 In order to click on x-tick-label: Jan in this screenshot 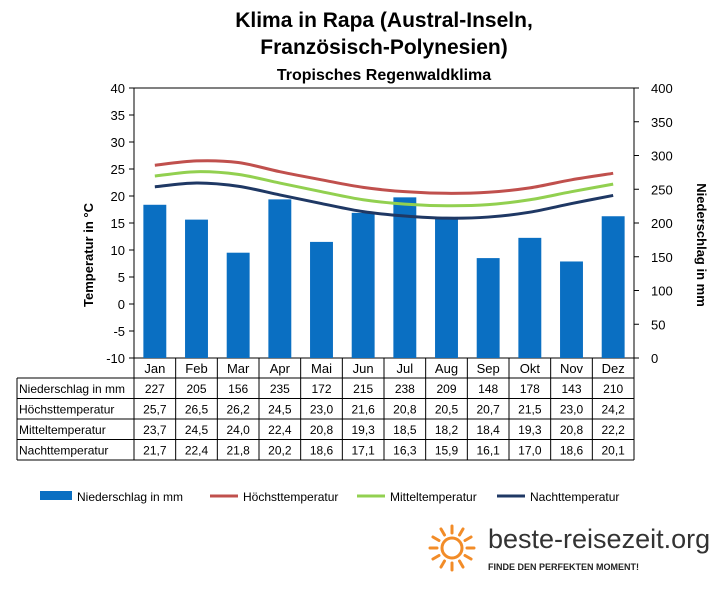, I will do `click(154, 368)`.